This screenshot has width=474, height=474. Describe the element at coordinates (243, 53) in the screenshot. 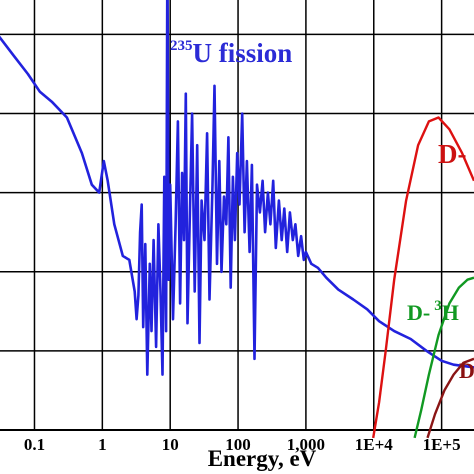

I see `annotation-u235-text: U fission` at that location.